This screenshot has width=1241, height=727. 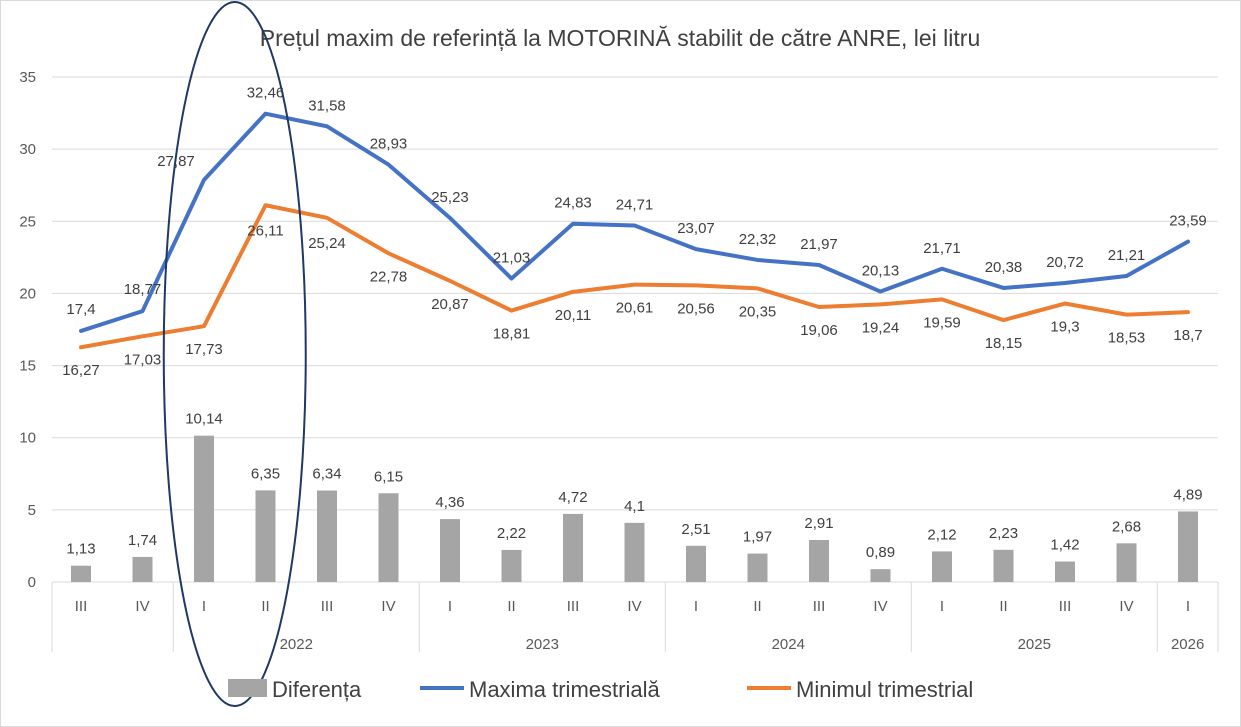 I want to click on legend-label: Maxima trimestrială, so click(x=564, y=689).